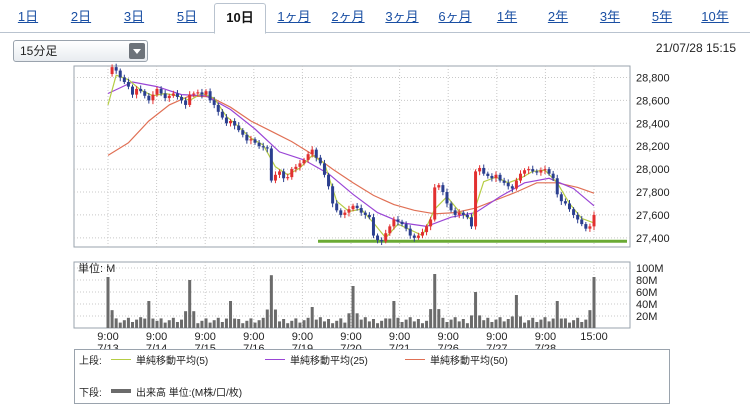 The image size is (750, 405). I want to click on tab-6ヶ月: 6ヶ月, so click(455, 16).